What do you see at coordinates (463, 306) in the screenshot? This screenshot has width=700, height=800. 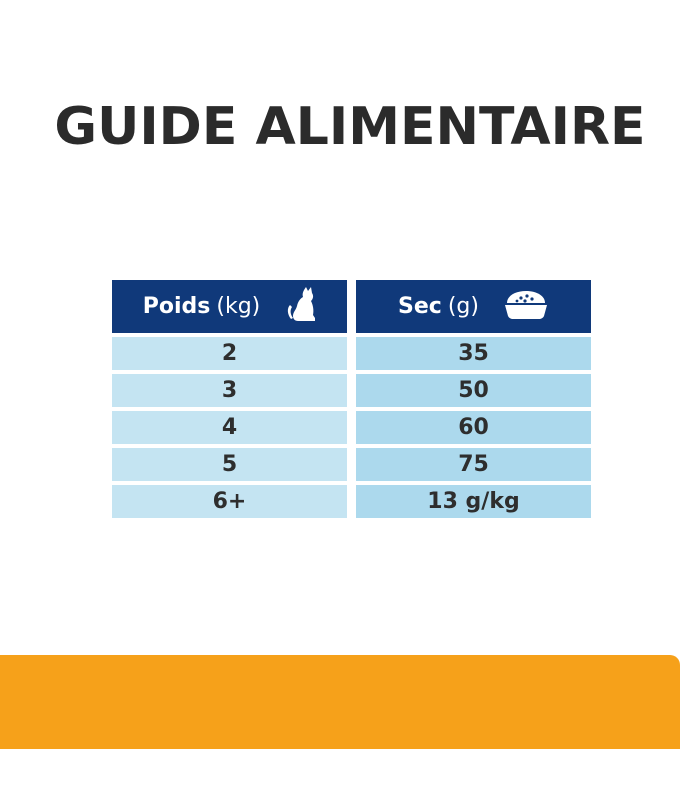 I see `dry-food-header-unit: (g)` at bounding box center [463, 306].